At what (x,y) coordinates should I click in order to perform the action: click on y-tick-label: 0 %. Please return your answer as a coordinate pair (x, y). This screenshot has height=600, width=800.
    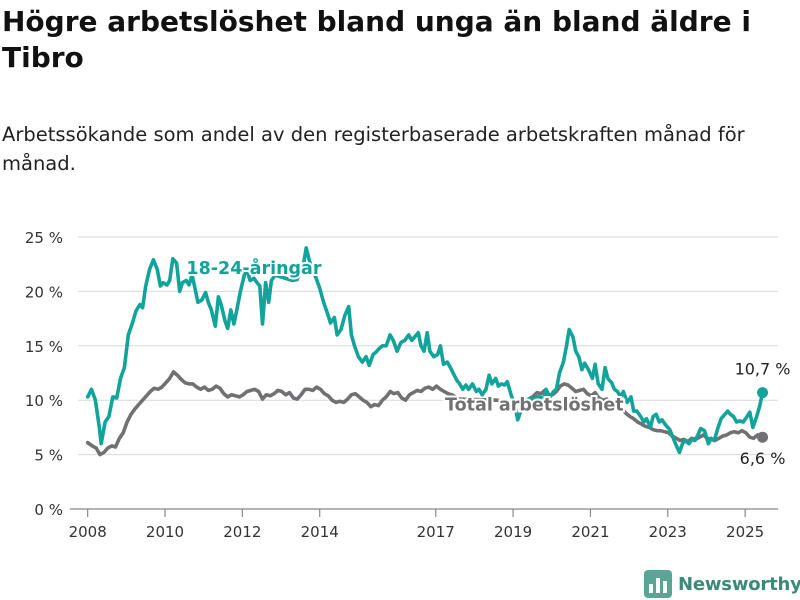
    Looking at the image, I should click on (48, 510).